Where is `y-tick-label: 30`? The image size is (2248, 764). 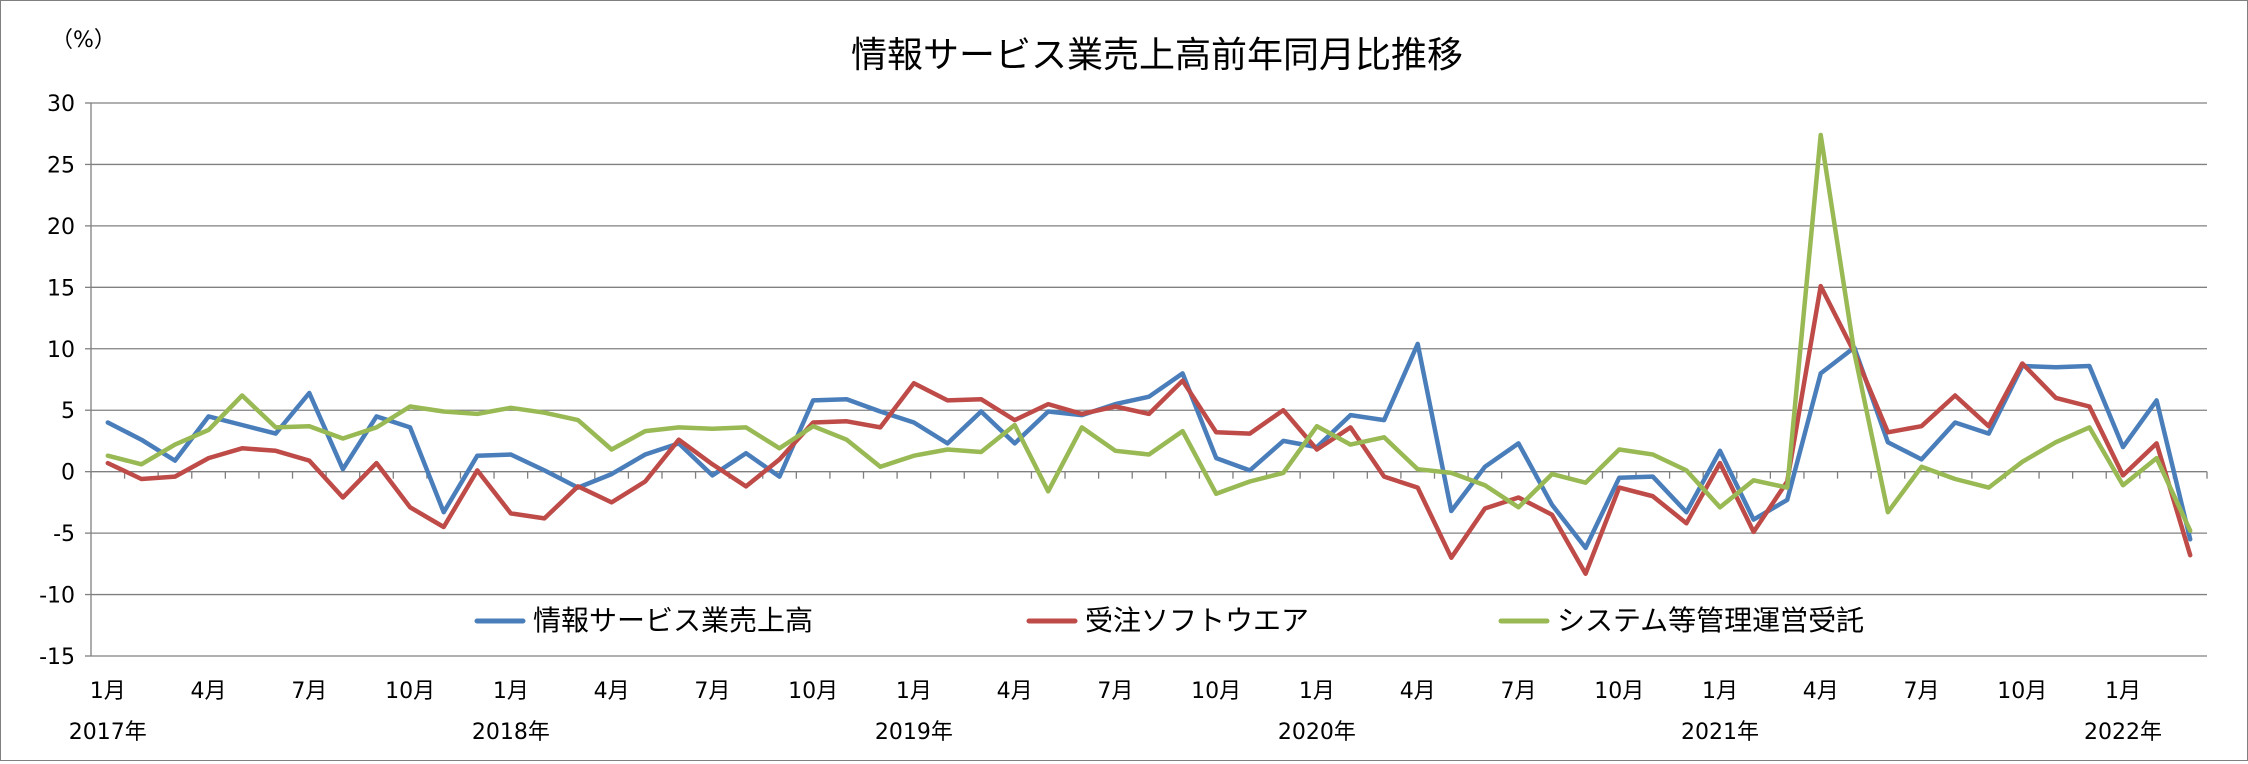 y-tick-label: 30 is located at coordinates (61, 104).